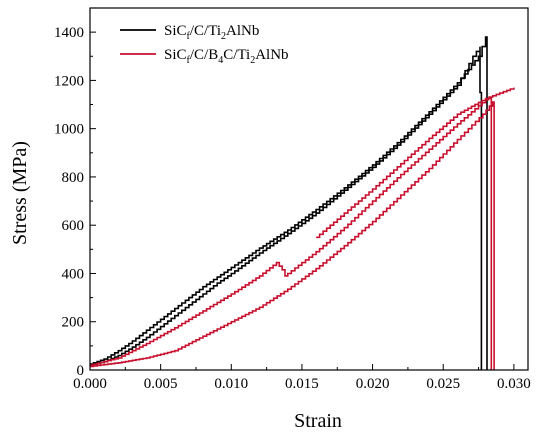  Describe the element at coordinates (75, 202) in the screenshot. I see `y-axis: 0 200 400 600 800 1000 1200 1400` at that location.